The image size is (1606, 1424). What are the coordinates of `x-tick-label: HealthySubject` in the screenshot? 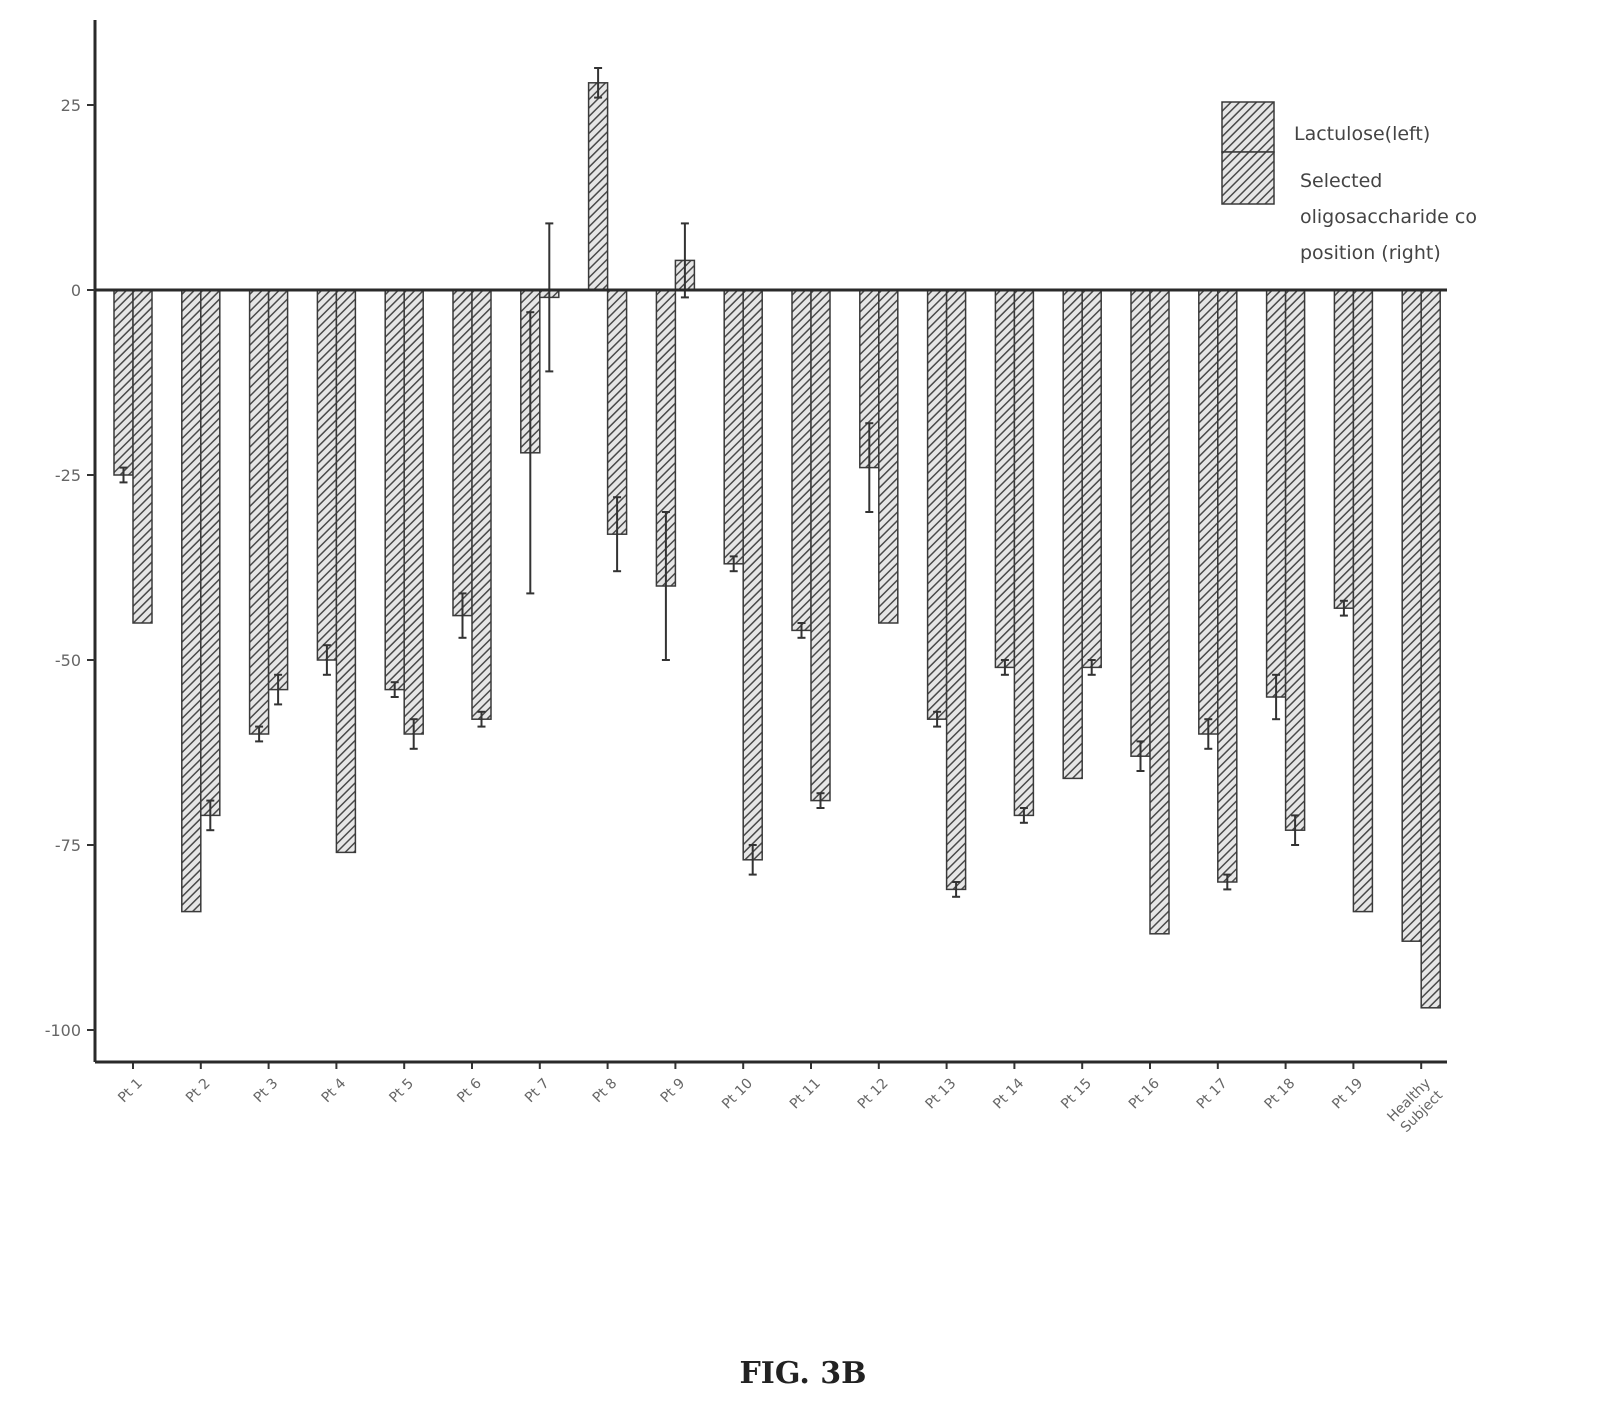 It's located at (1415, 1106).